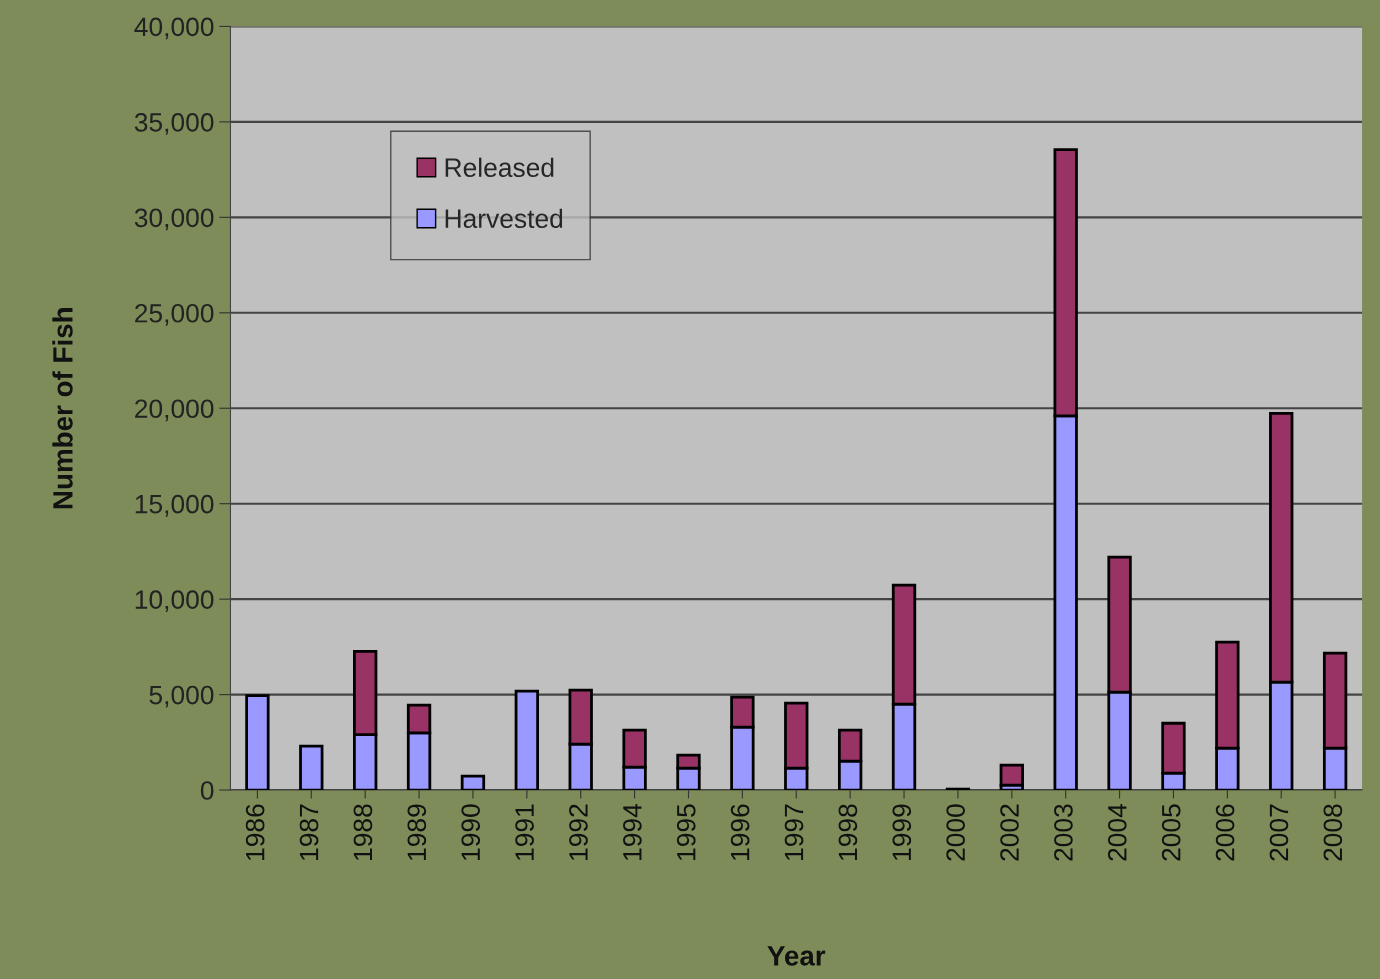  I want to click on x-tick-label: 2005, so click(1171, 832).